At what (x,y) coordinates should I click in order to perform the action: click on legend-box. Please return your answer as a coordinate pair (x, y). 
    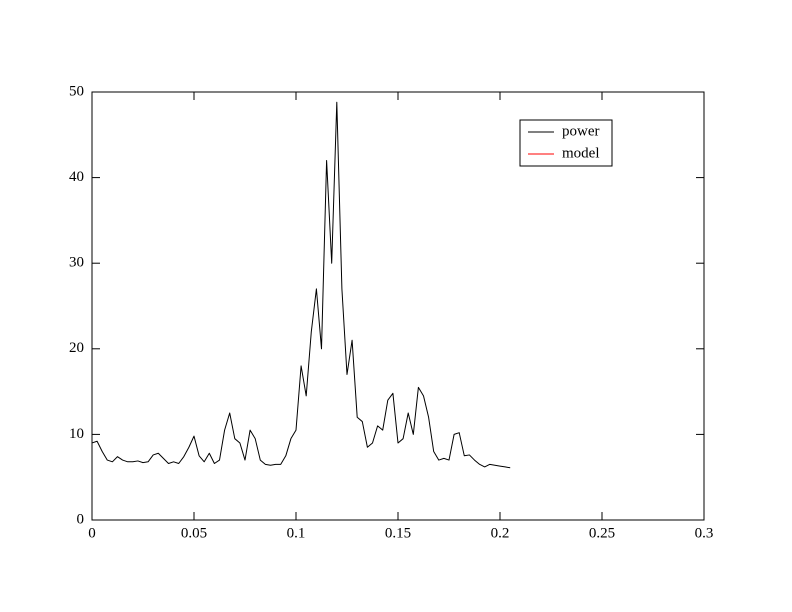
    Looking at the image, I should click on (566, 143).